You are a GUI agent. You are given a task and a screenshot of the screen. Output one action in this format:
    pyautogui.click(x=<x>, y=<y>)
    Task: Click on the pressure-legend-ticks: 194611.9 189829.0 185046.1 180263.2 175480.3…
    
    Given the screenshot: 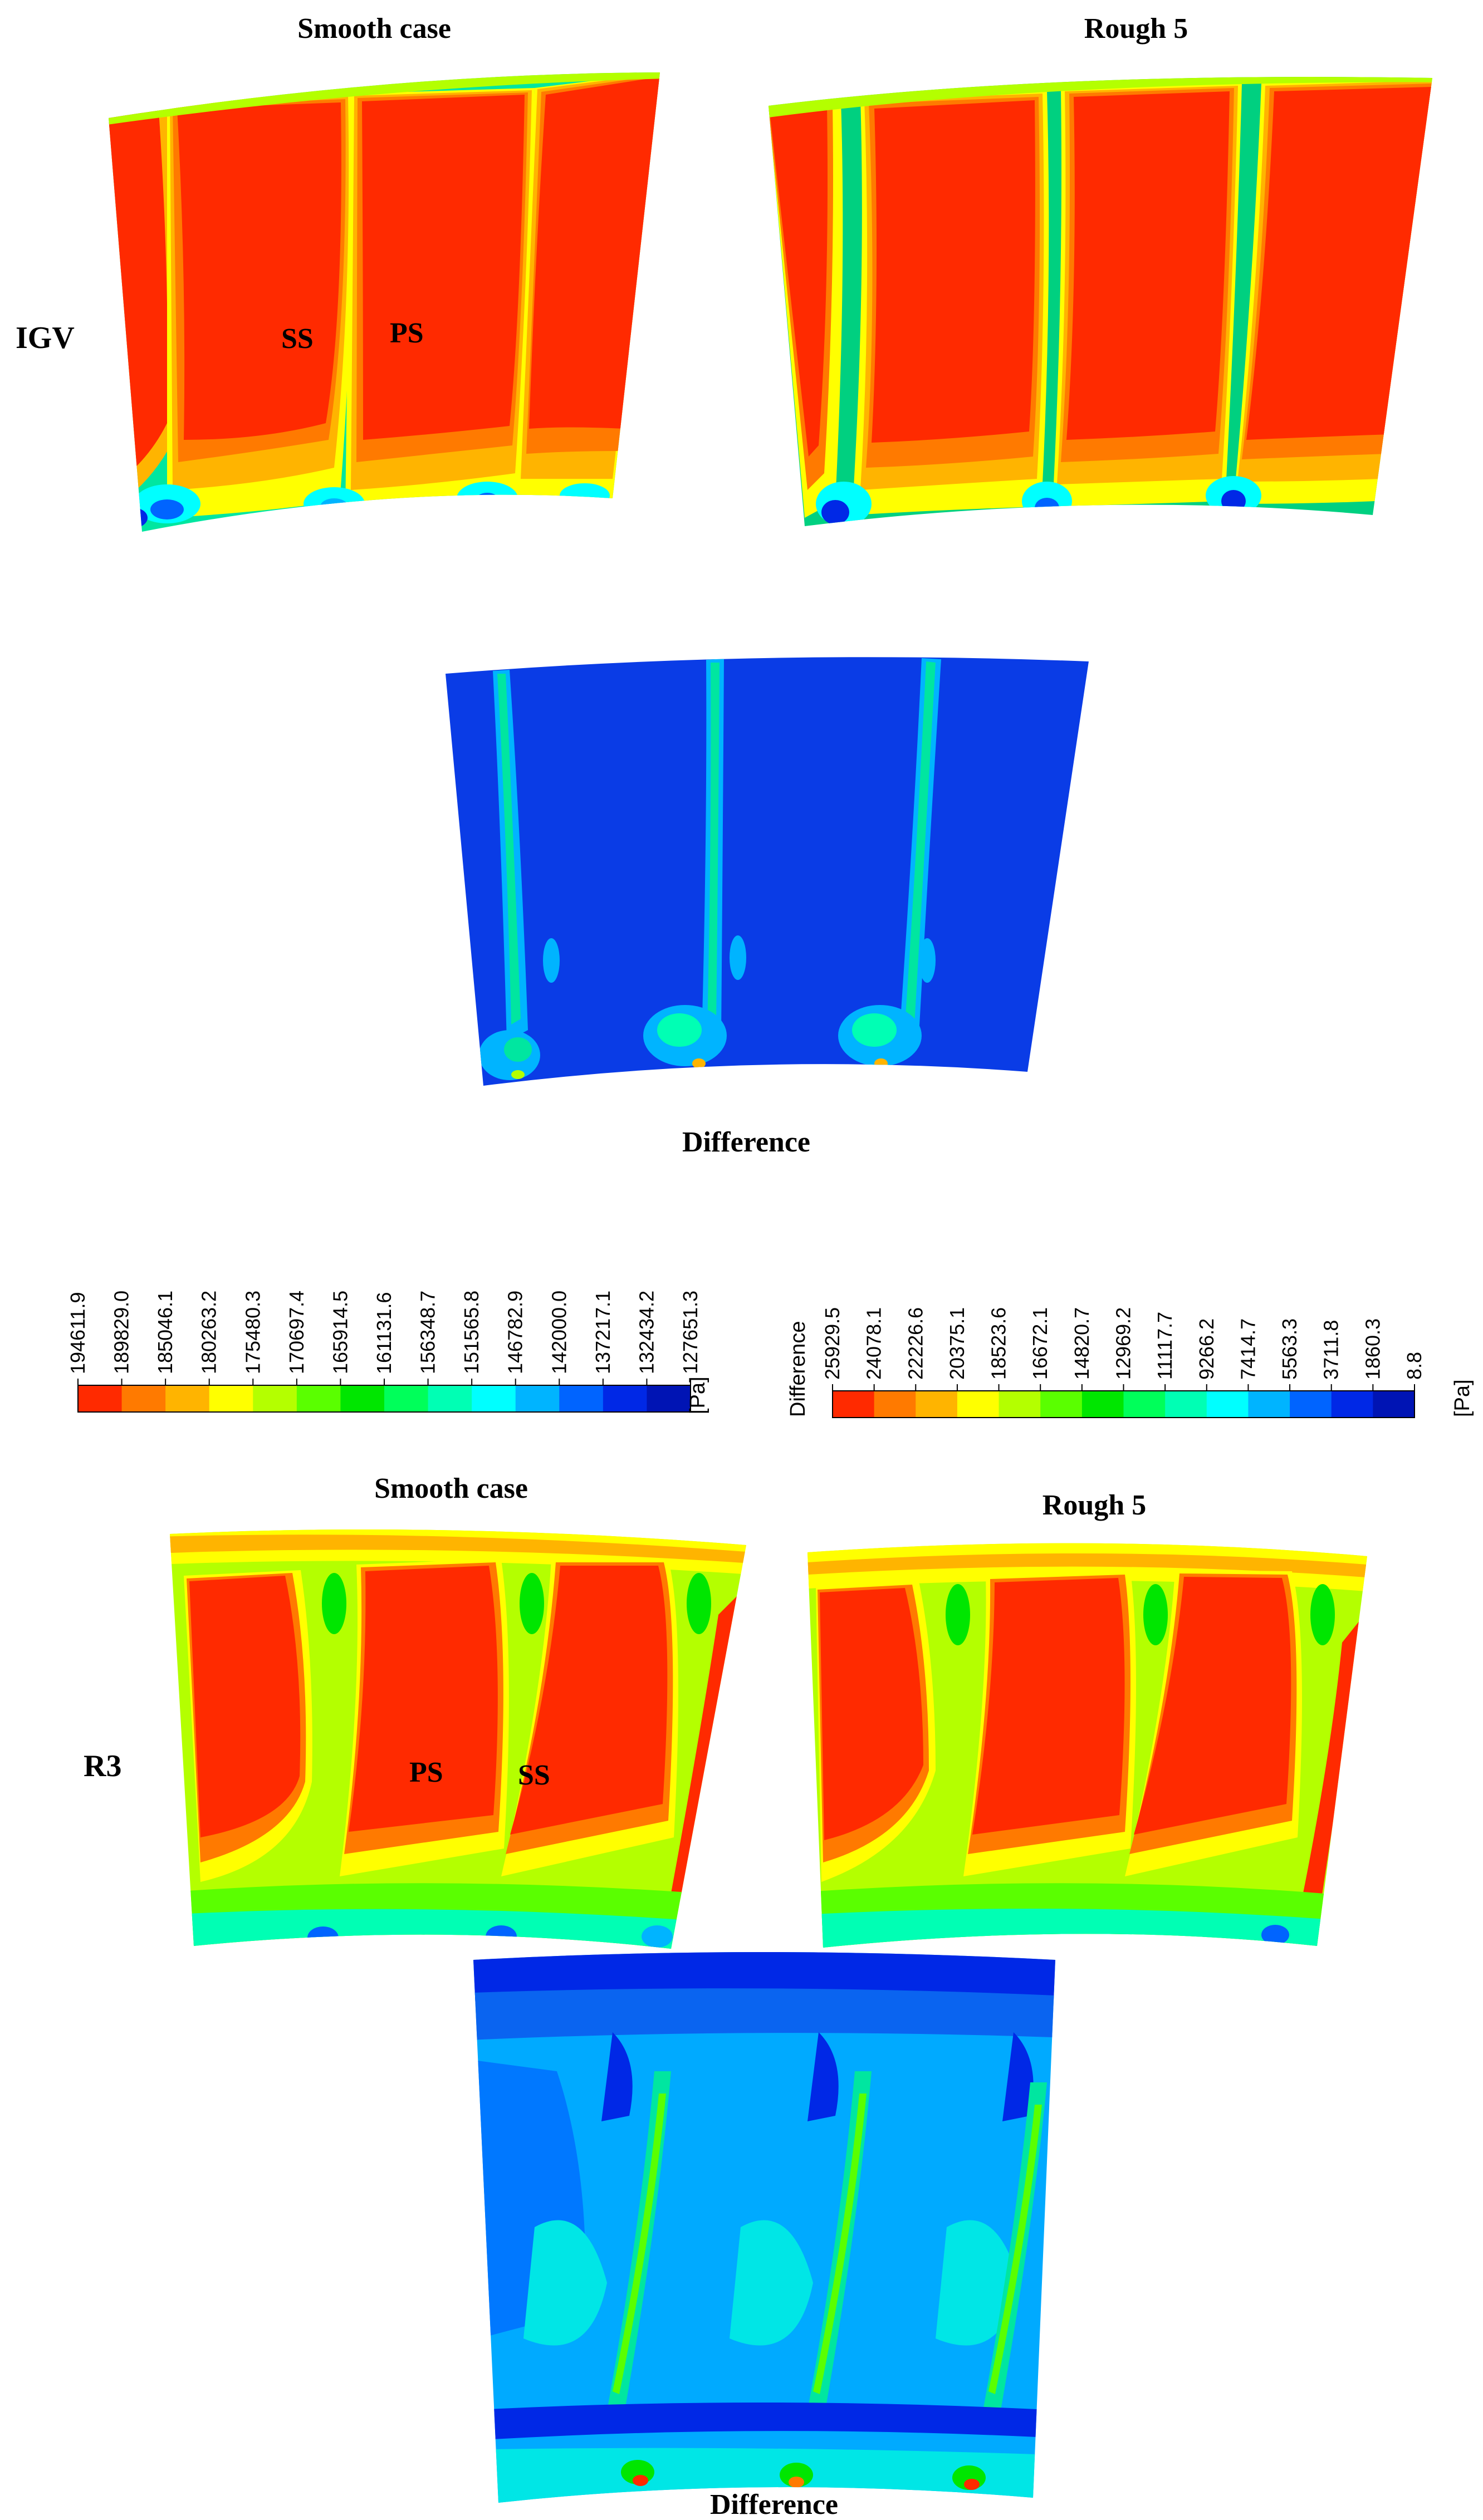 What is the action you would take?
    pyautogui.click(x=384, y=1338)
    